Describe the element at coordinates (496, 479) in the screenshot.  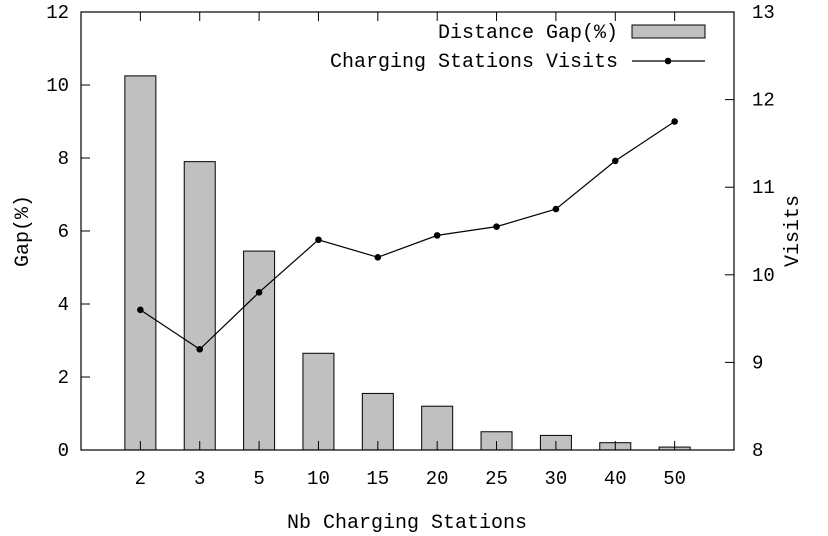
I see `x-tick-label-25: 25` at that location.